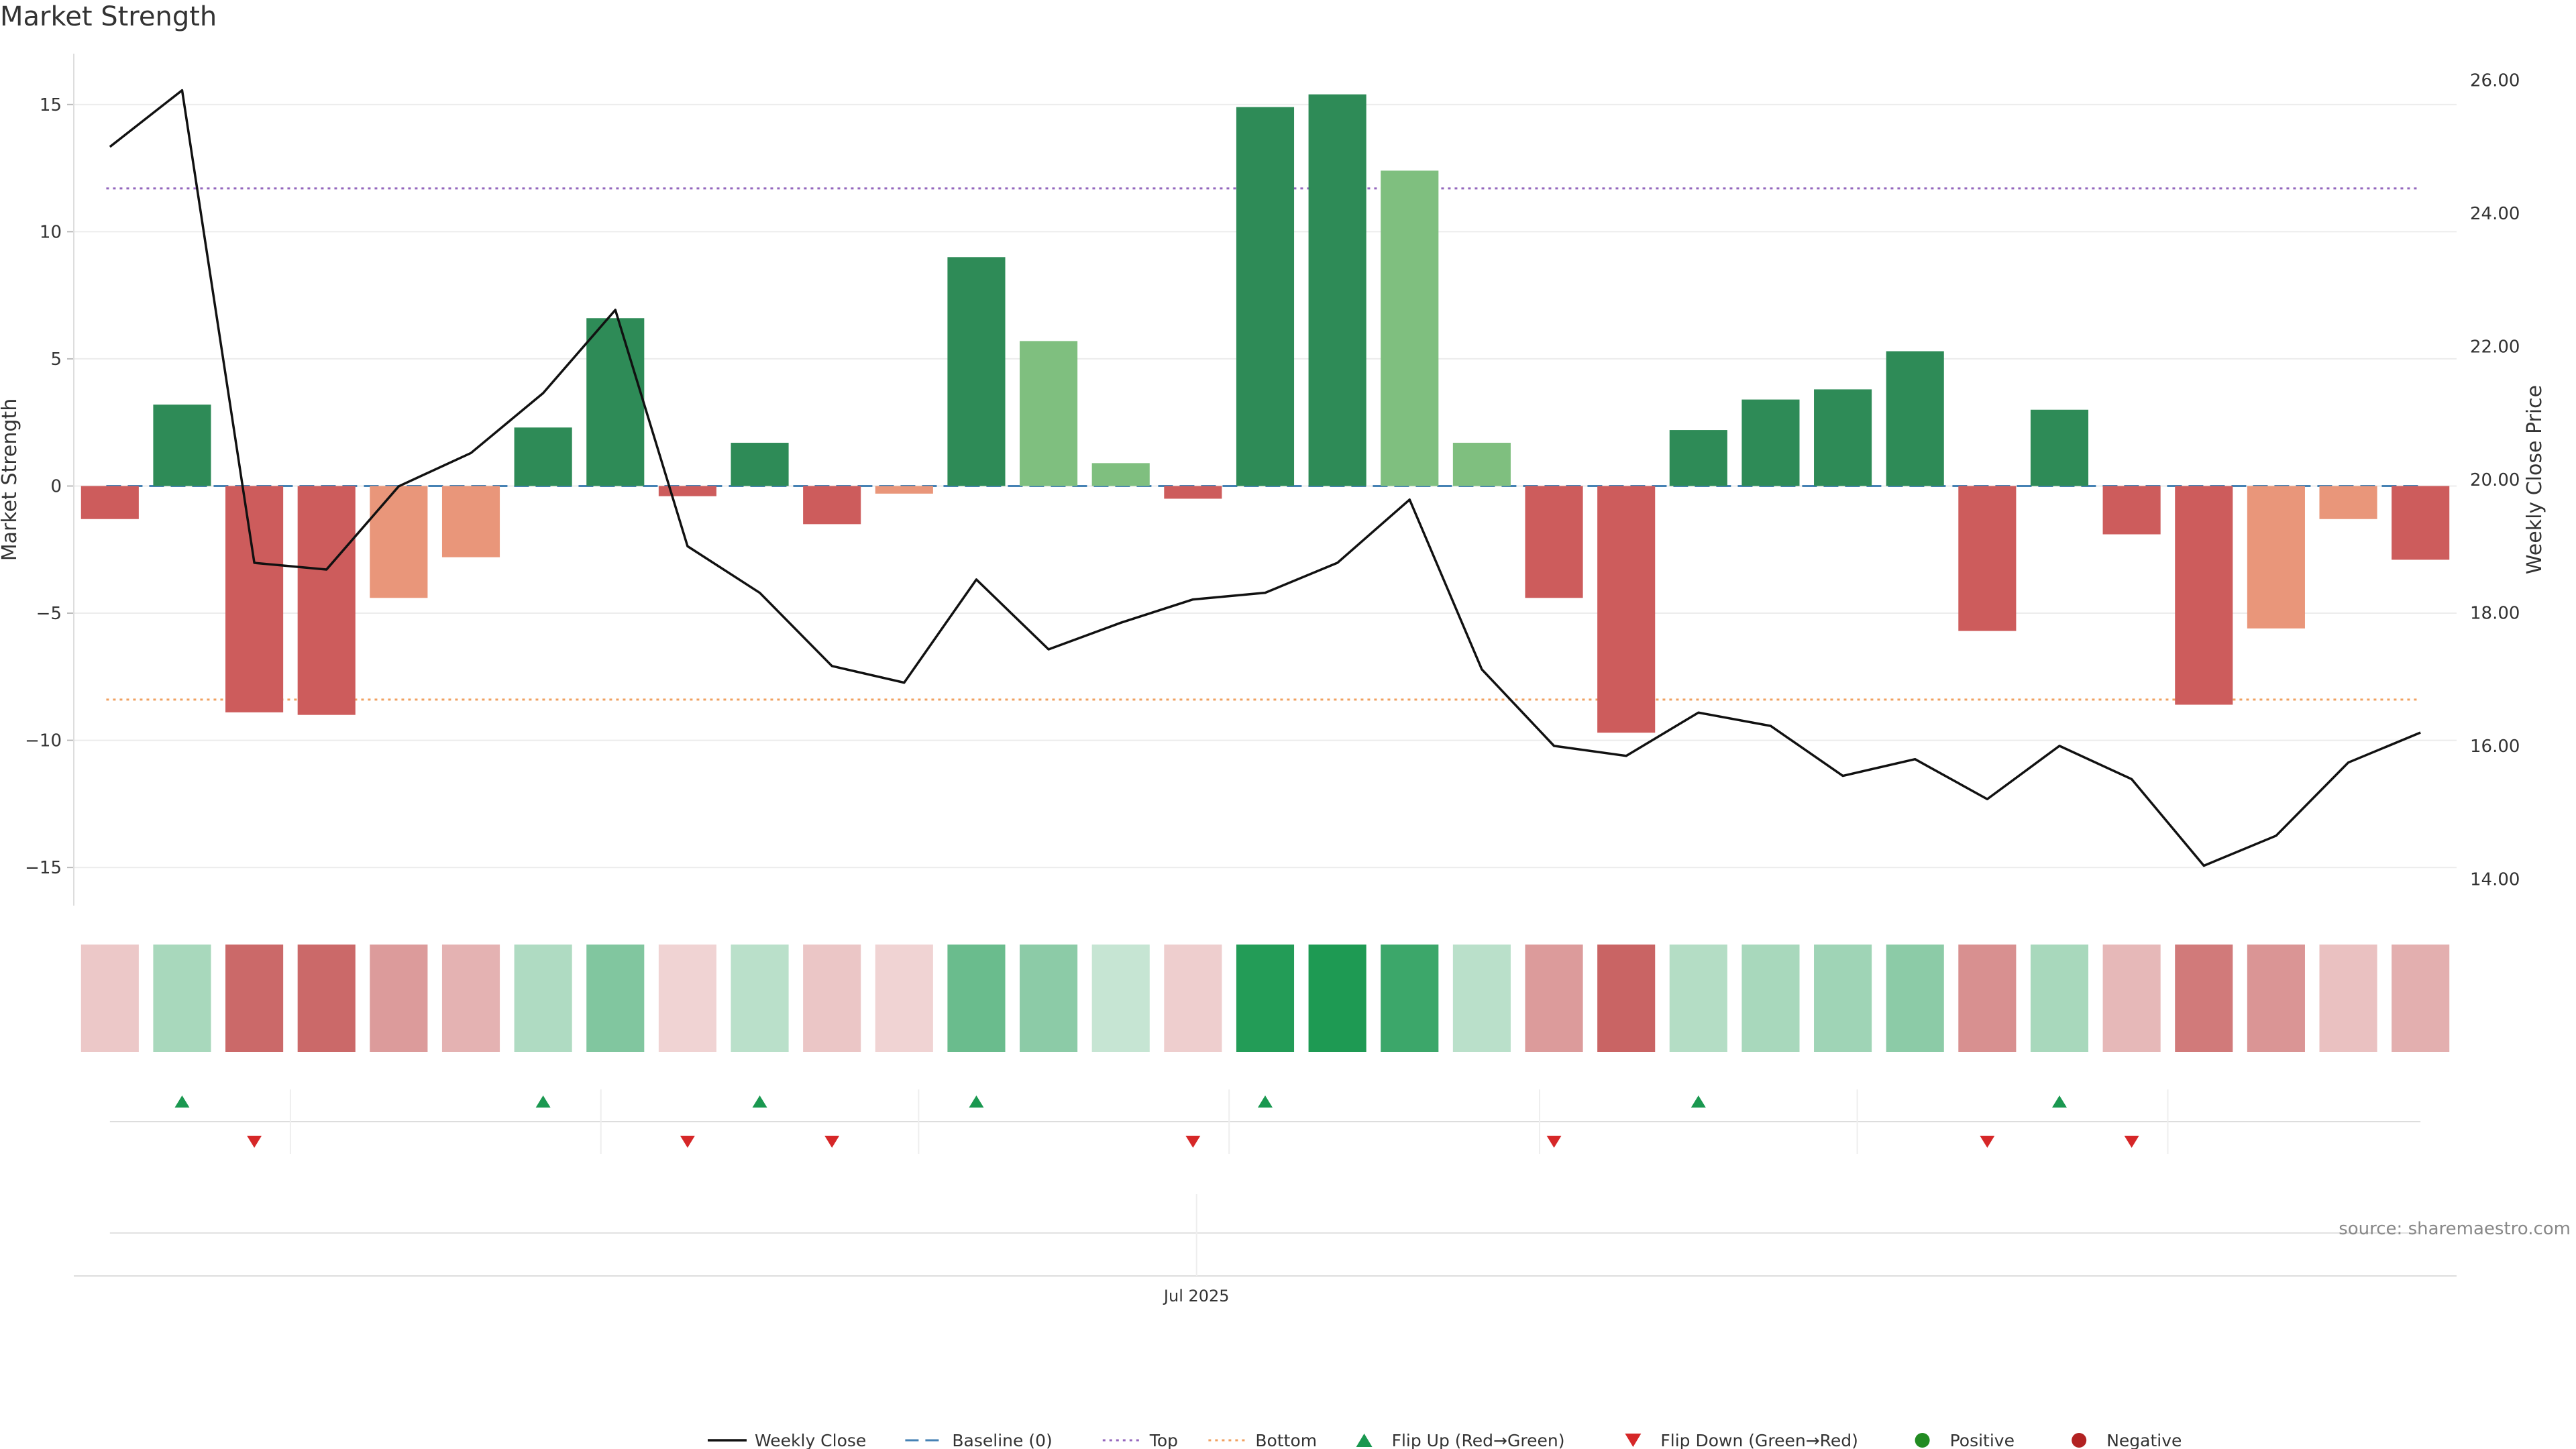 Image resolution: width=2576 pixels, height=1449 pixels. I want to click on legend-label: Baseline (0), so click(1002, 1440).